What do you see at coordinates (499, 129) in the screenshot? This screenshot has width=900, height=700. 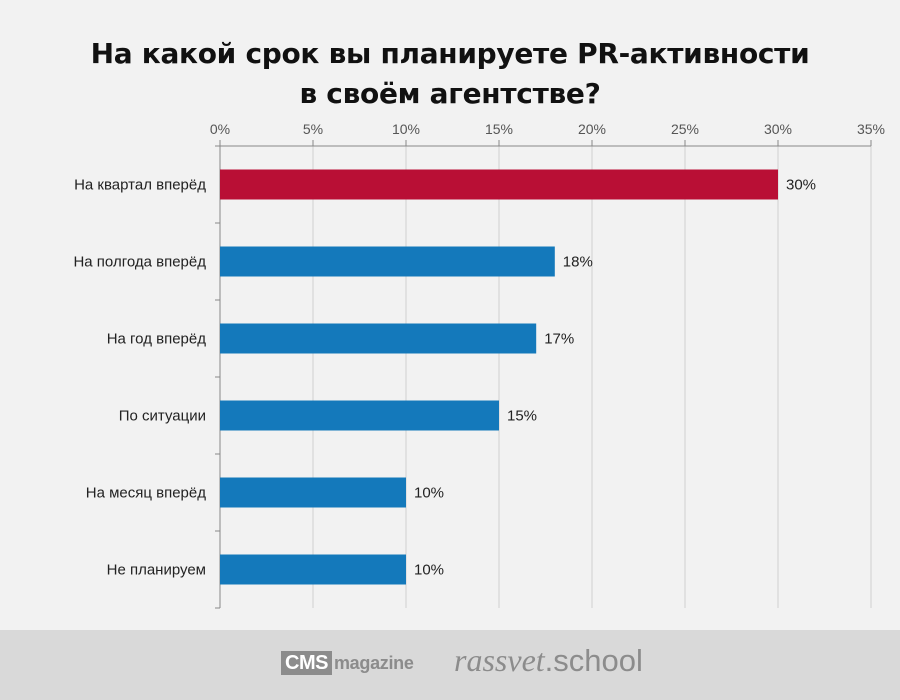 I see `x-tick-label: 15%` at bounding box center [499, 129].